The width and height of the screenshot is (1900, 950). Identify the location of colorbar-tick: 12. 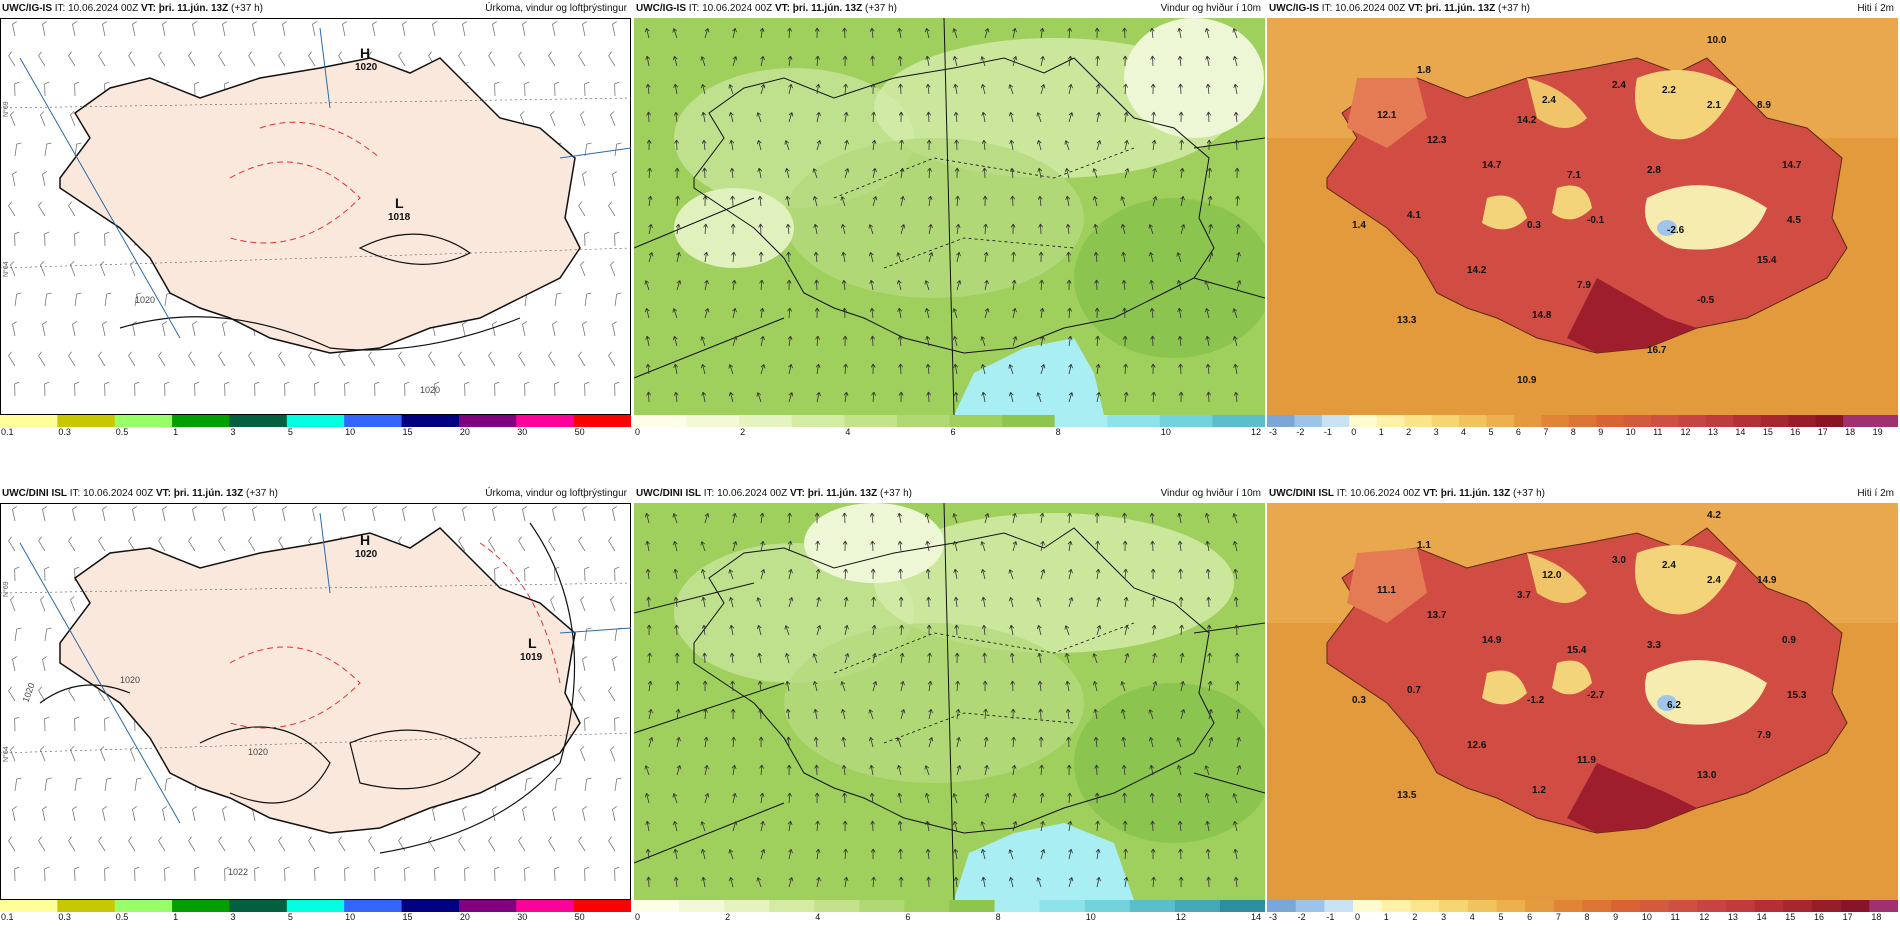
(1180, 917).